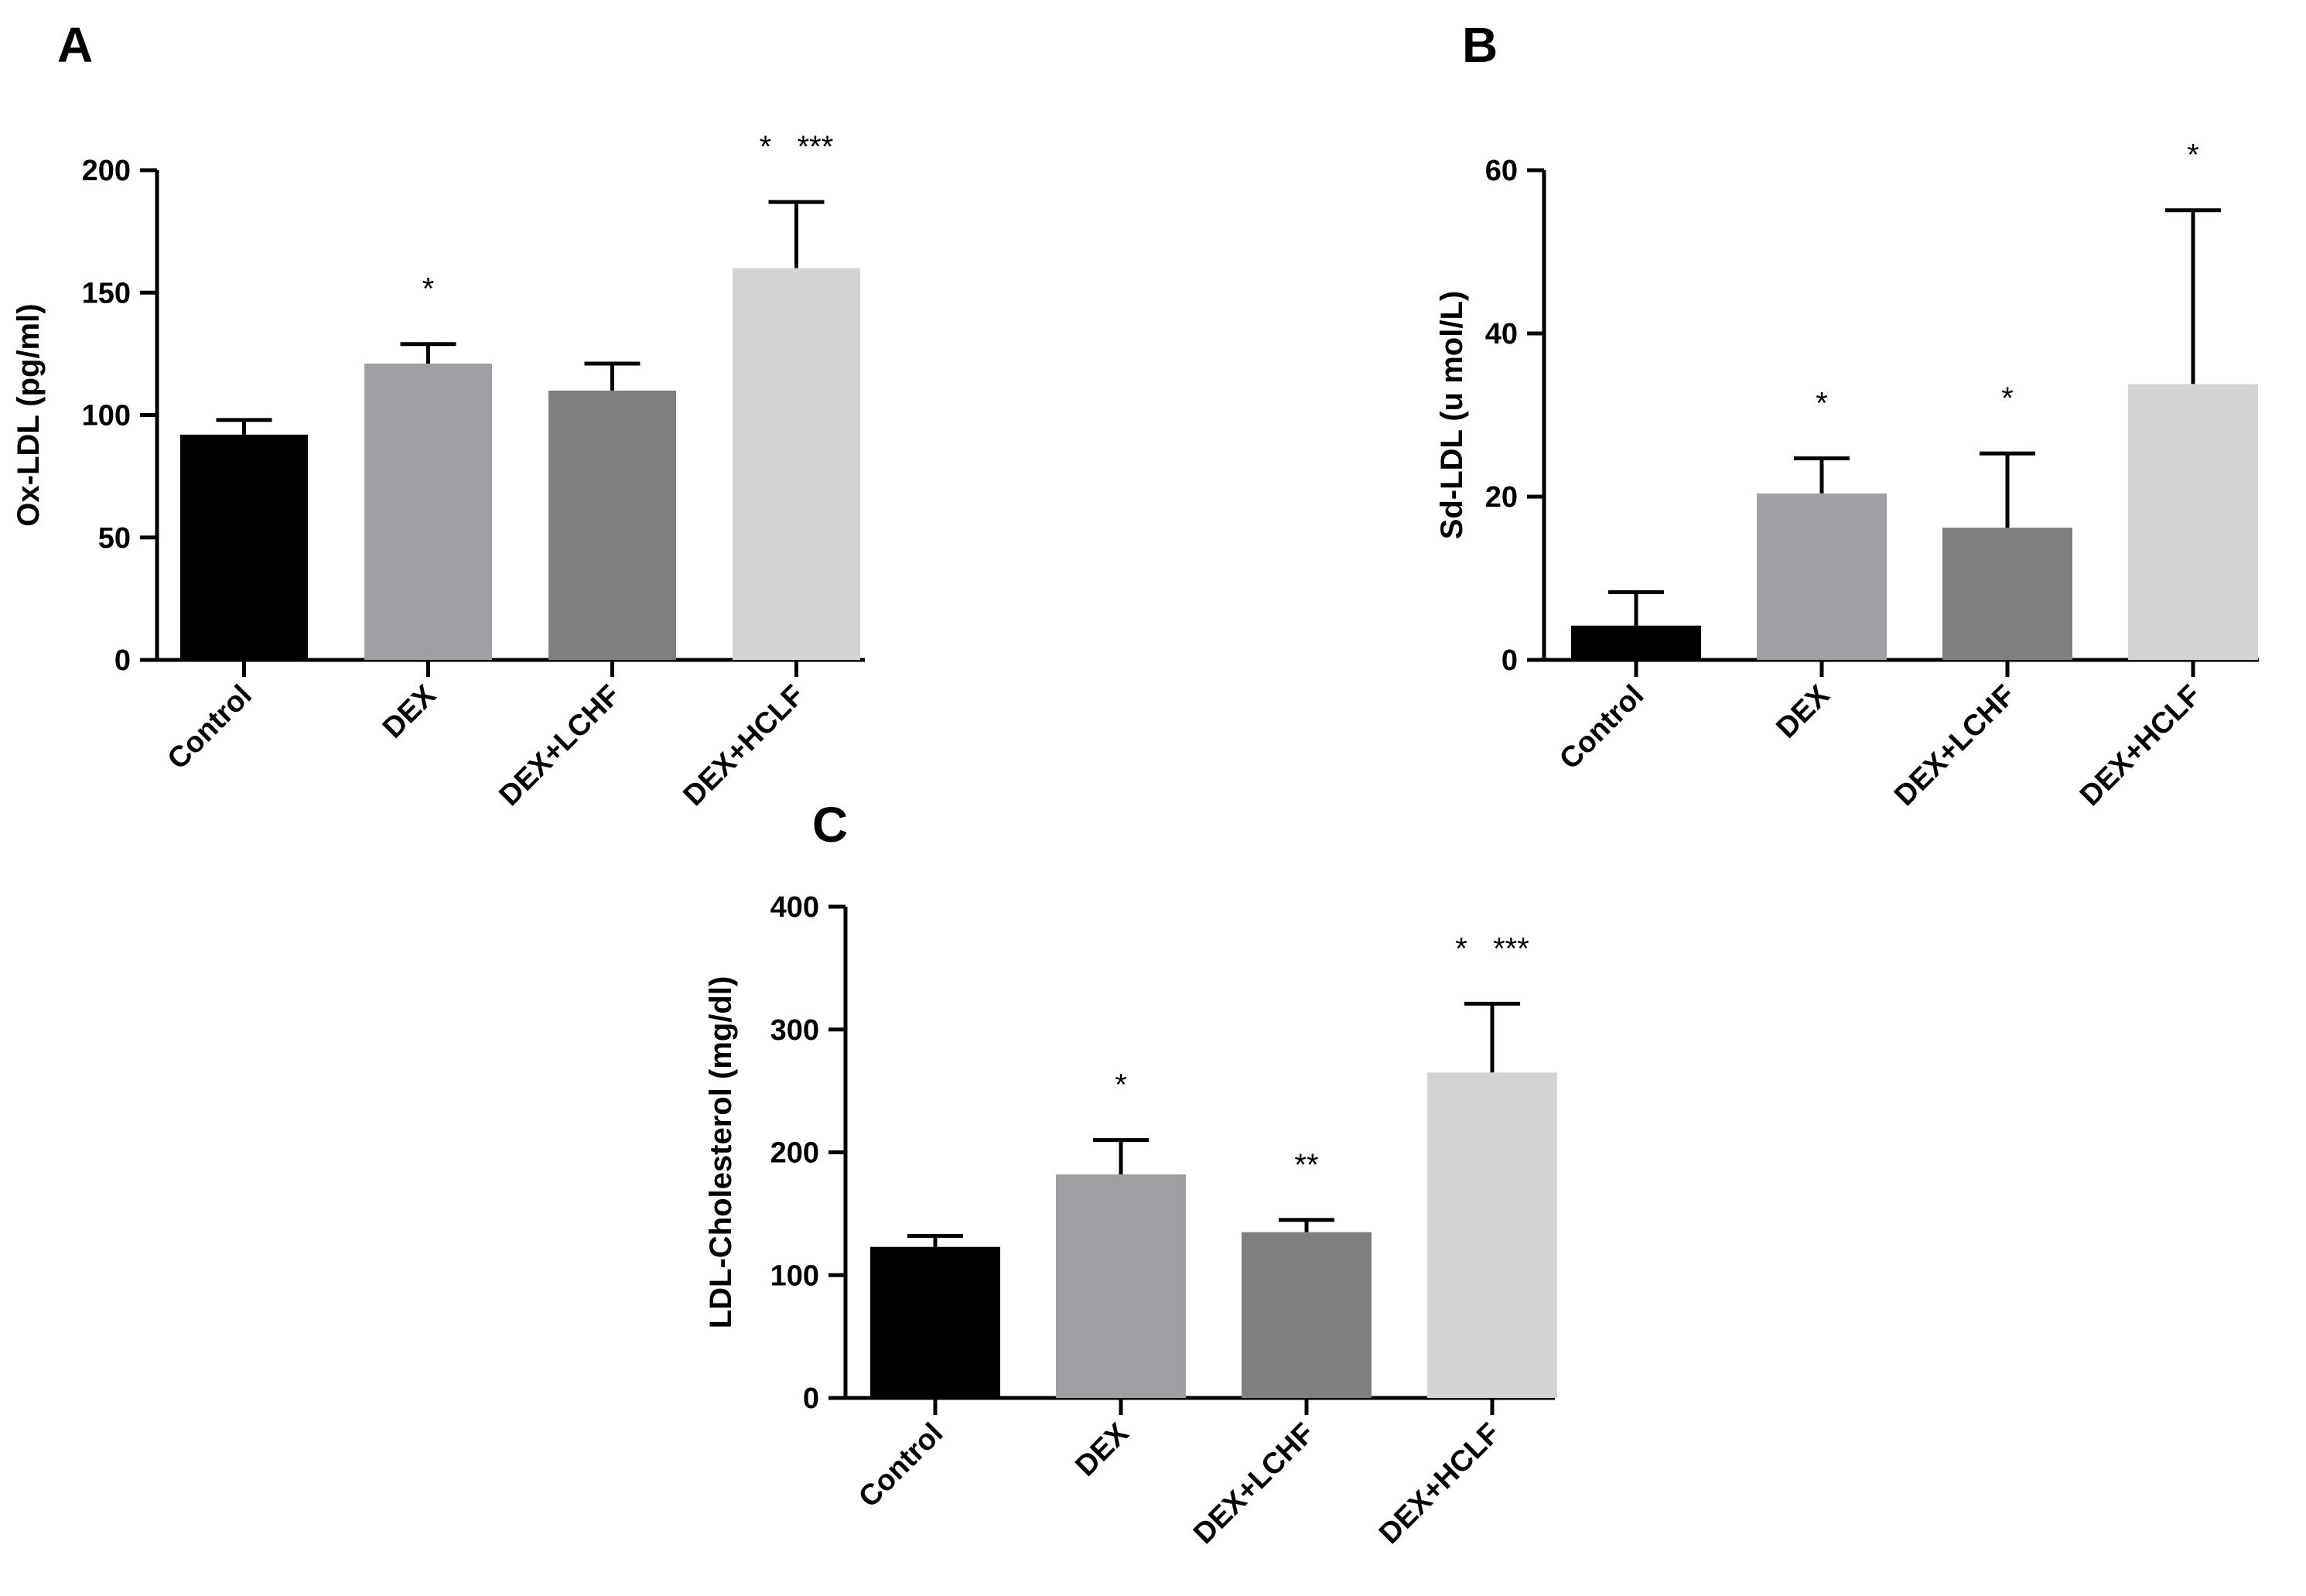  I want to click on y-tick-label: 60, so click(1501, 171).